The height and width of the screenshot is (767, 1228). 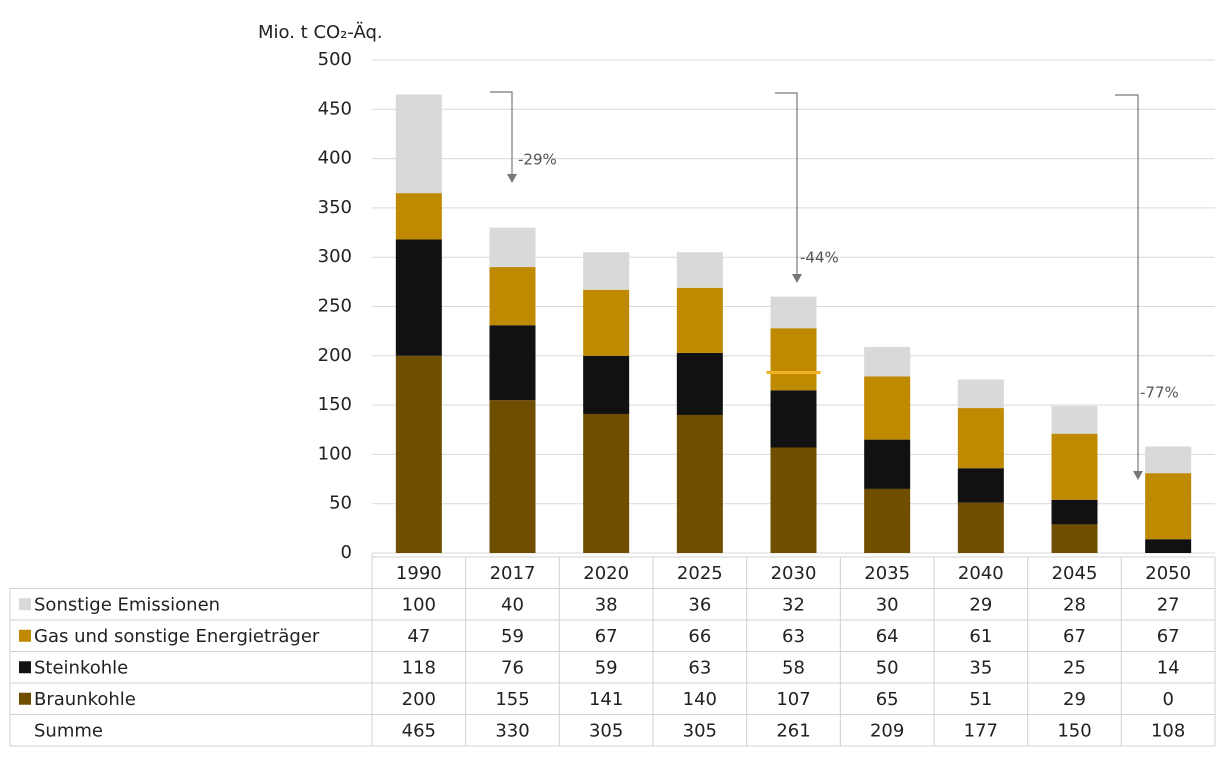 What do you see at coordinates (419, 667) in the screenshot?
I see `table-value: 118` at bounding box center [419, 667].